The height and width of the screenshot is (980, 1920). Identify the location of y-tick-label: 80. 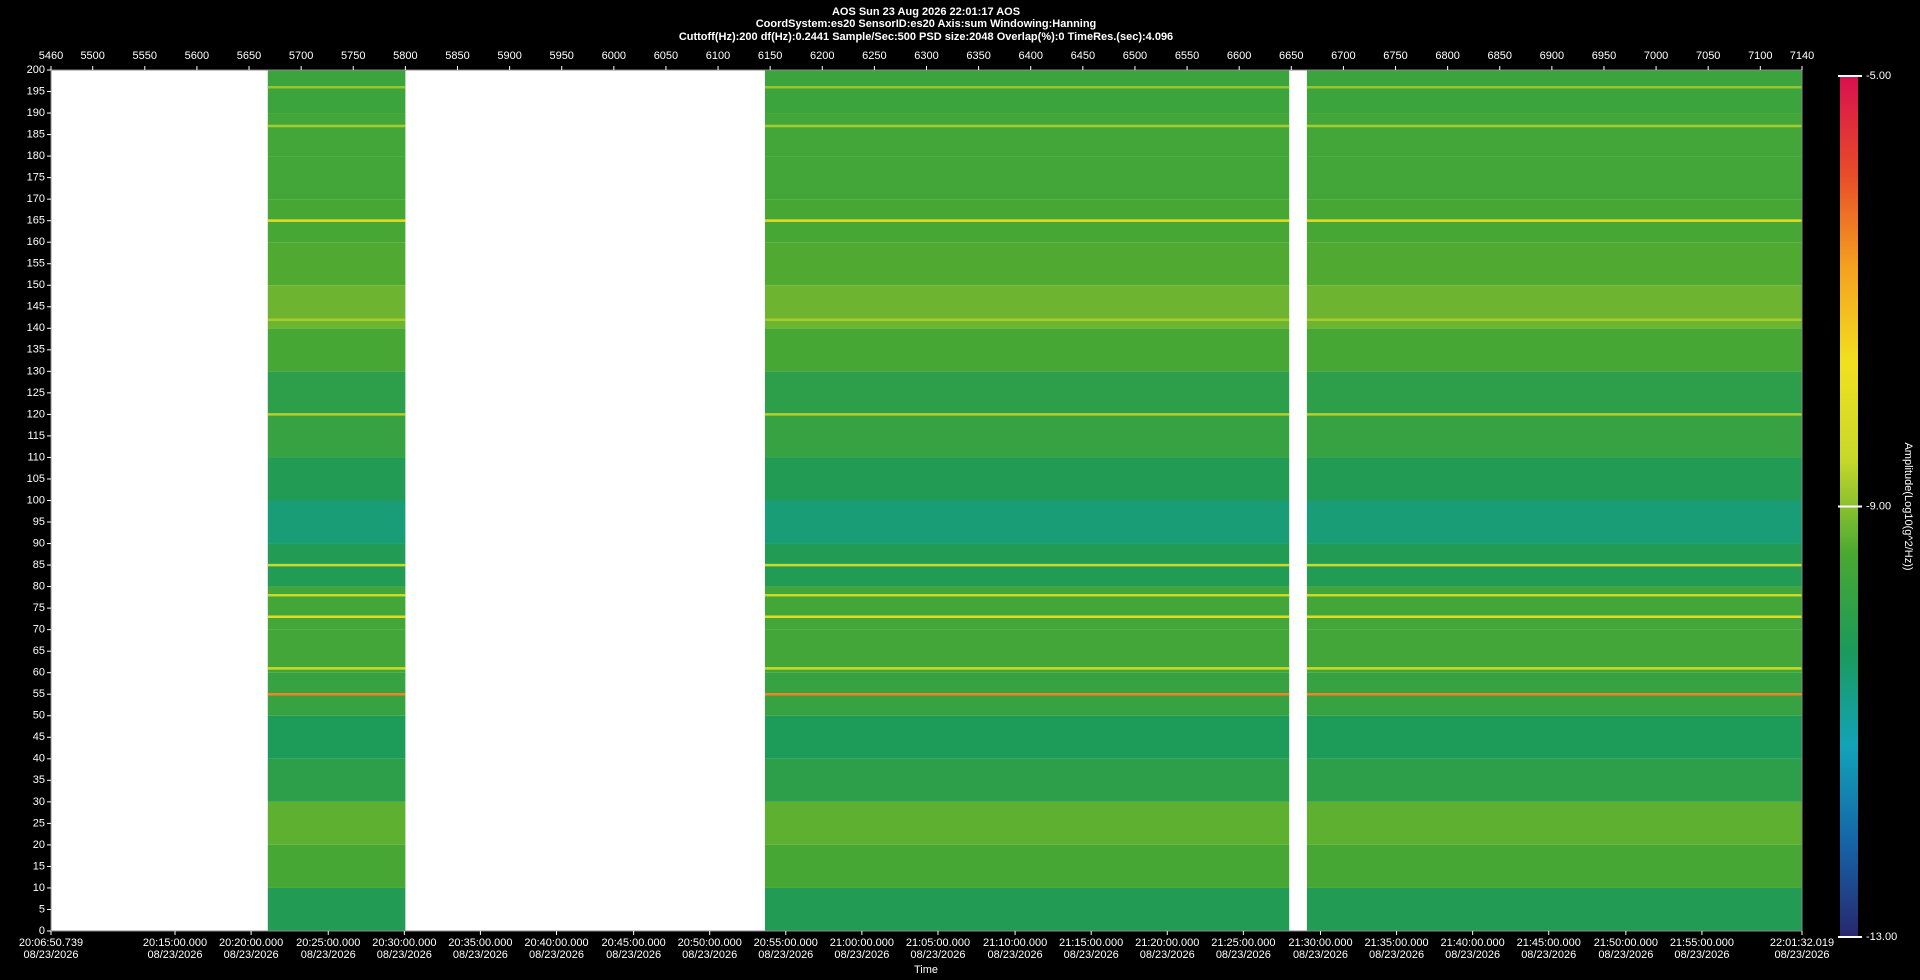
(39, 587).